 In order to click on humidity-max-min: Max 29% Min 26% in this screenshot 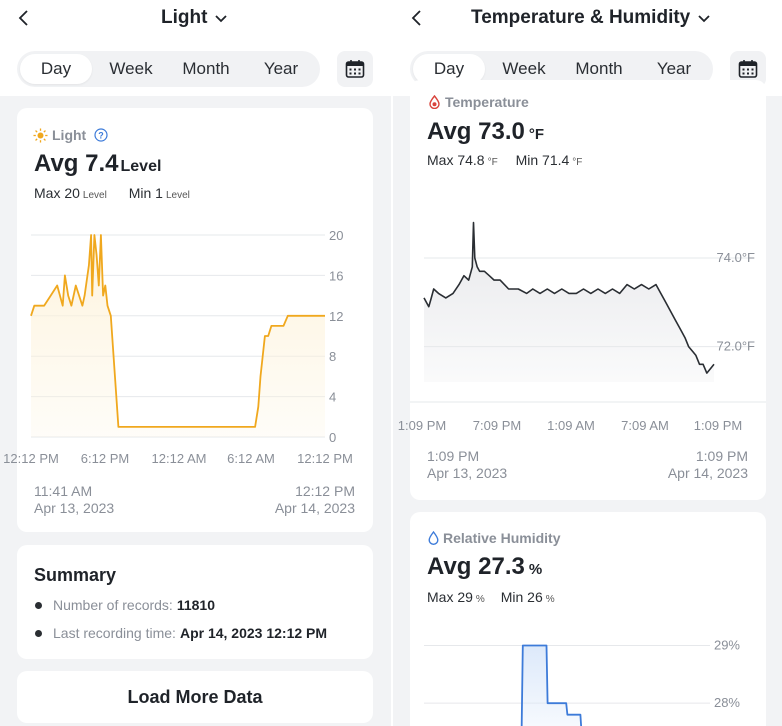, I will do `click(491, 597)`.